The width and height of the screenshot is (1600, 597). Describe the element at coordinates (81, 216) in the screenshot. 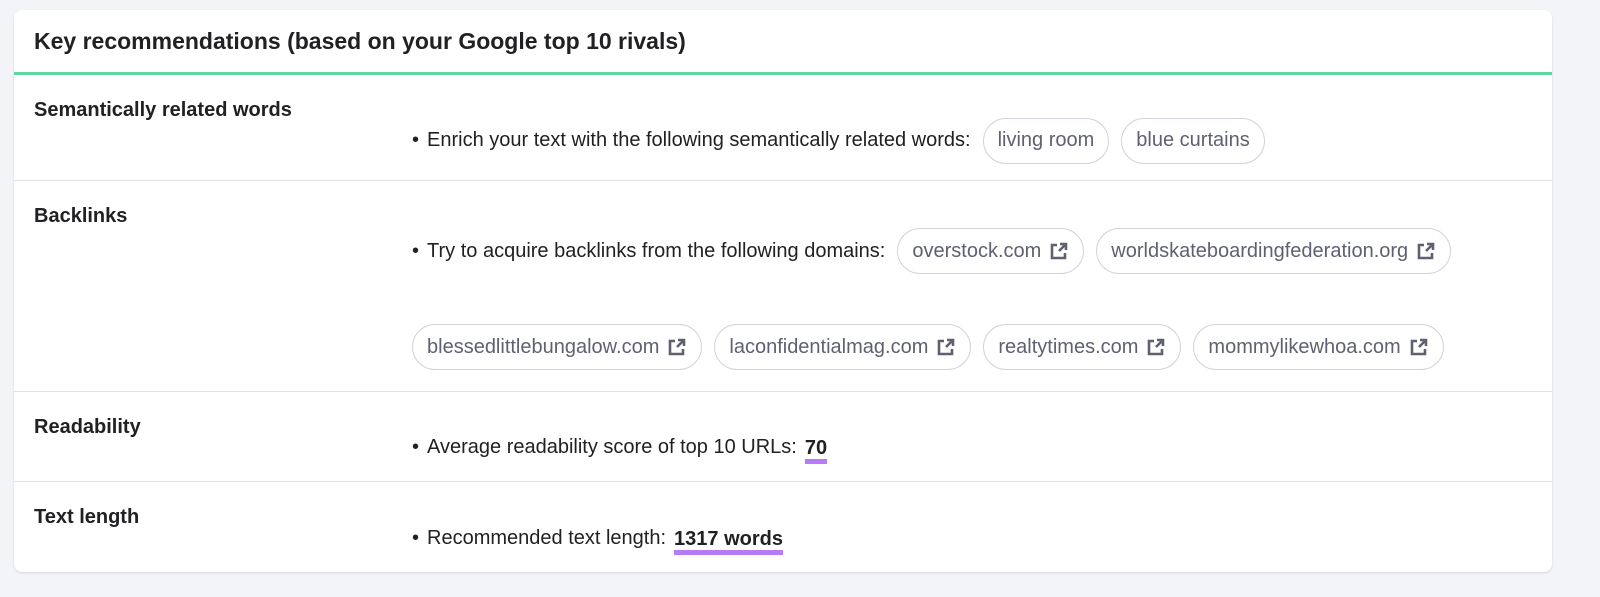

I see `row-label: Backlinks` at that location.